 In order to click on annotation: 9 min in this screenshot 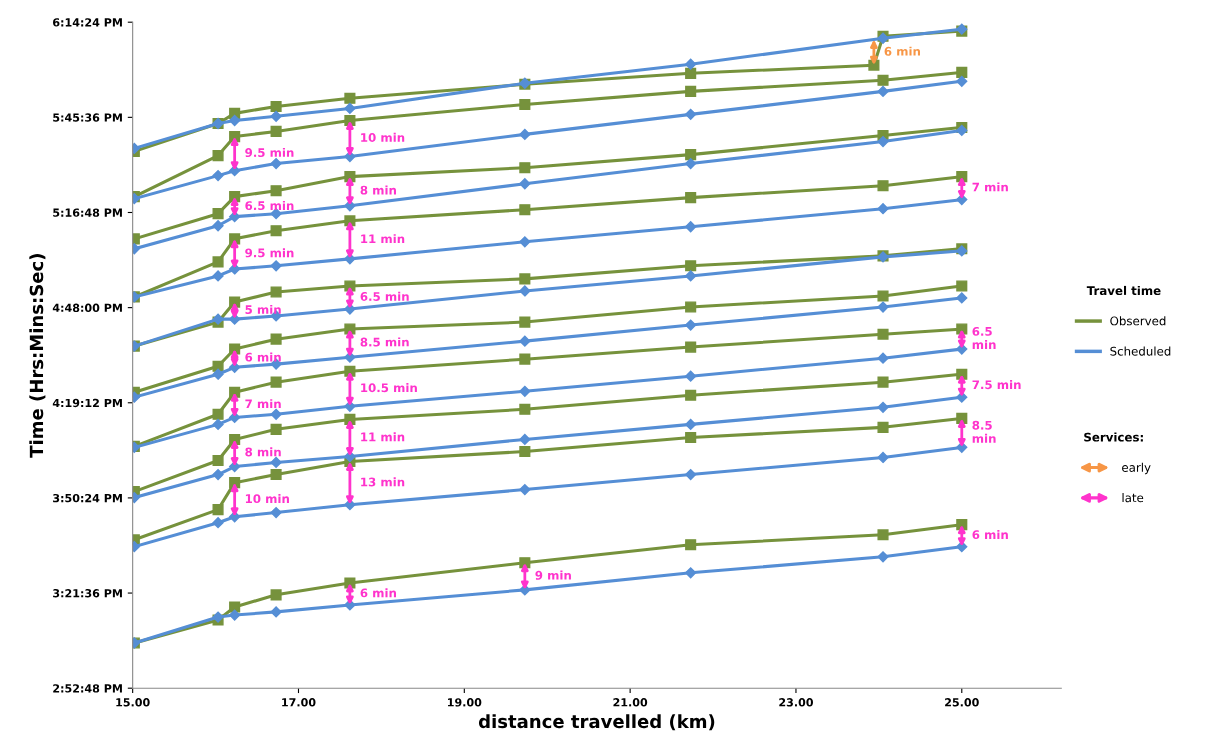, I will do `click(553, 575)`.